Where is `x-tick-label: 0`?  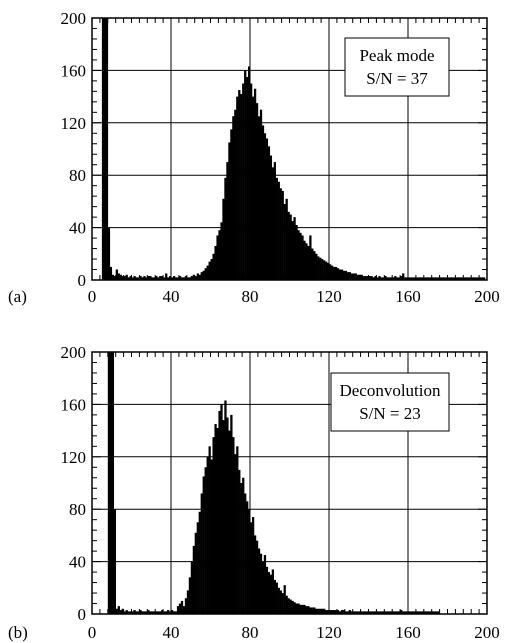
x-tick-label: 0 is located at coordinates (92, 296).